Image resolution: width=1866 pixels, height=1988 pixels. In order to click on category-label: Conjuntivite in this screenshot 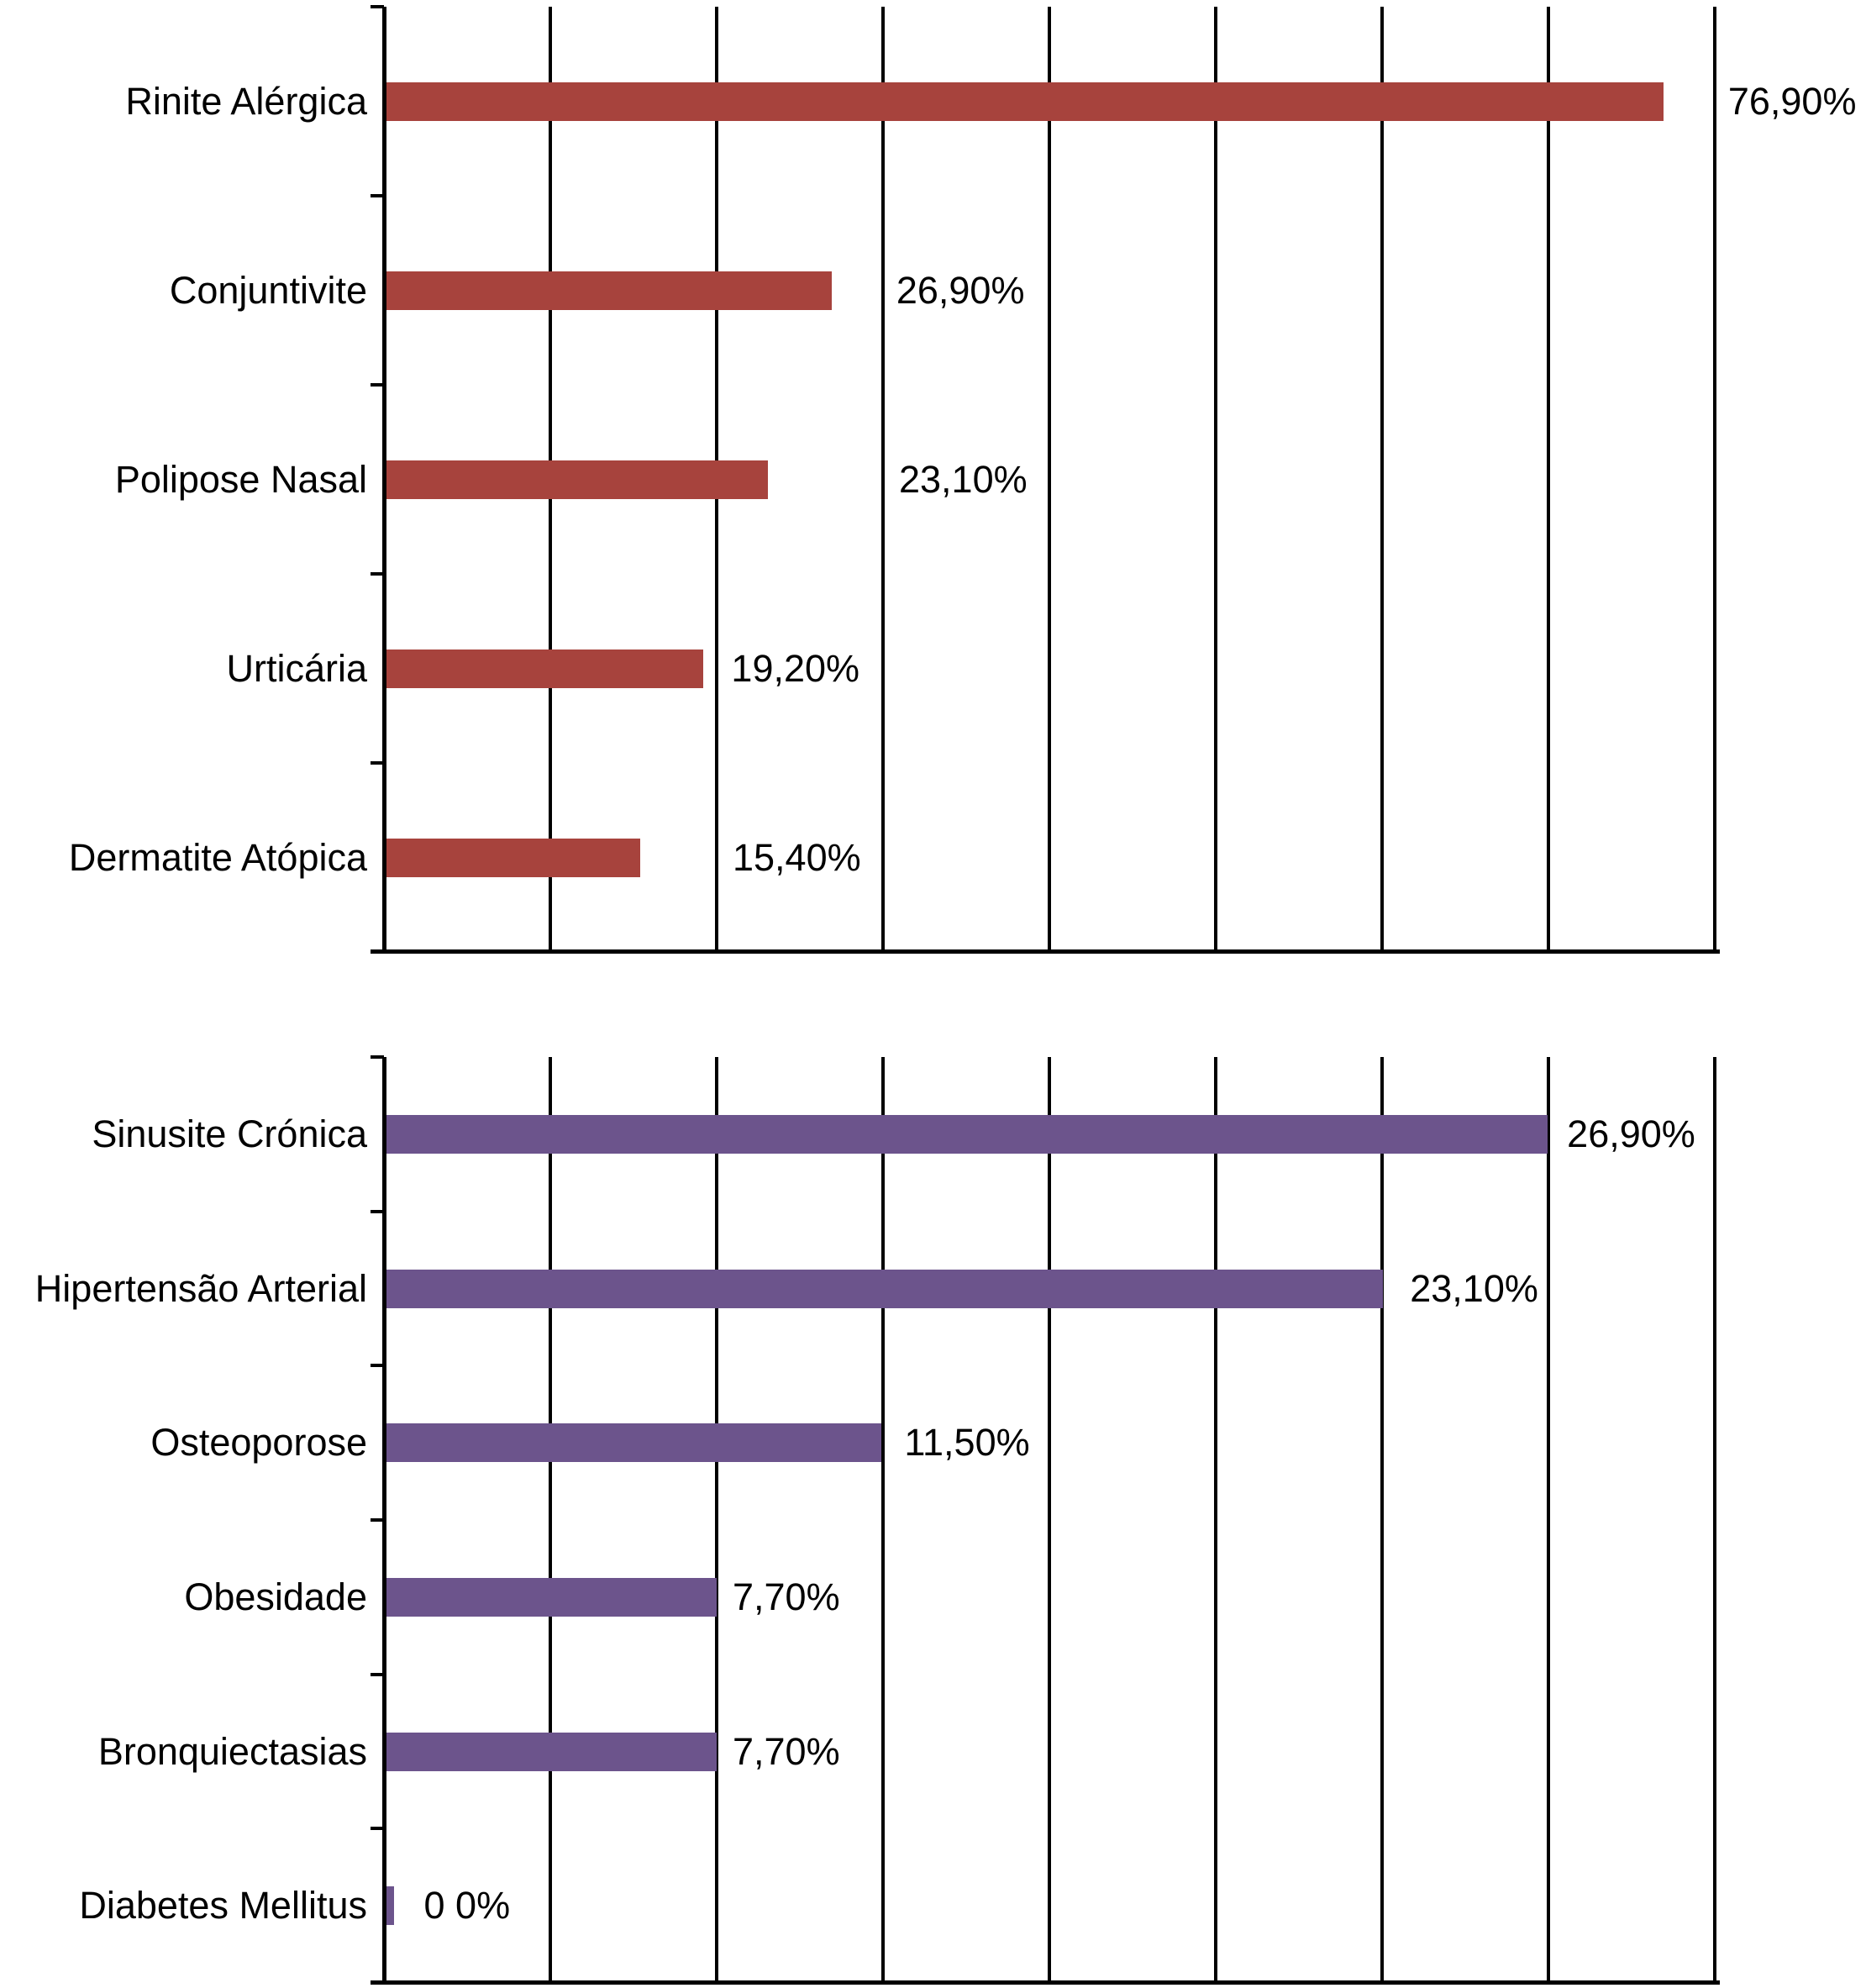, I will do `click(268, 290)`.